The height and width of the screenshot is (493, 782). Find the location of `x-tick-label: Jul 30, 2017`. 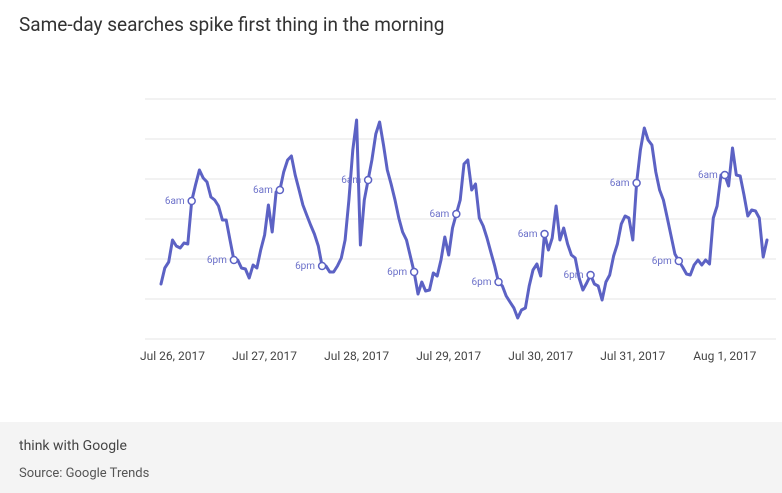

x-tick-label: Jul 30, 2017 is located at coordinates (540, 356).